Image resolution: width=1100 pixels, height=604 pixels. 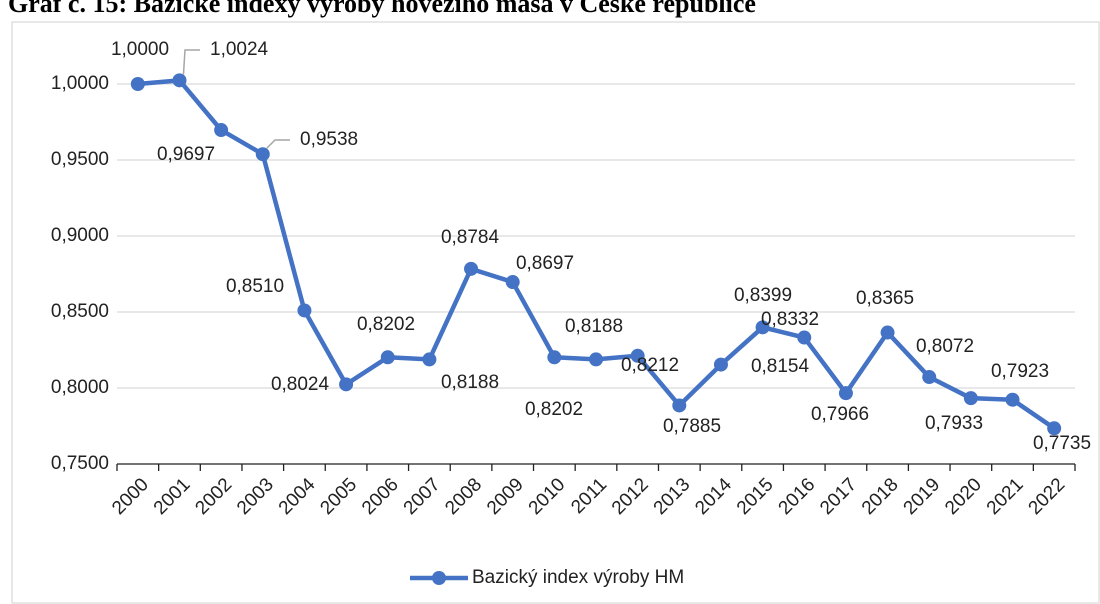 What do you see at coordinates (885, 298) in the screenshot?
I see `data-label: 0,8365` at bounding box center [885, 298].